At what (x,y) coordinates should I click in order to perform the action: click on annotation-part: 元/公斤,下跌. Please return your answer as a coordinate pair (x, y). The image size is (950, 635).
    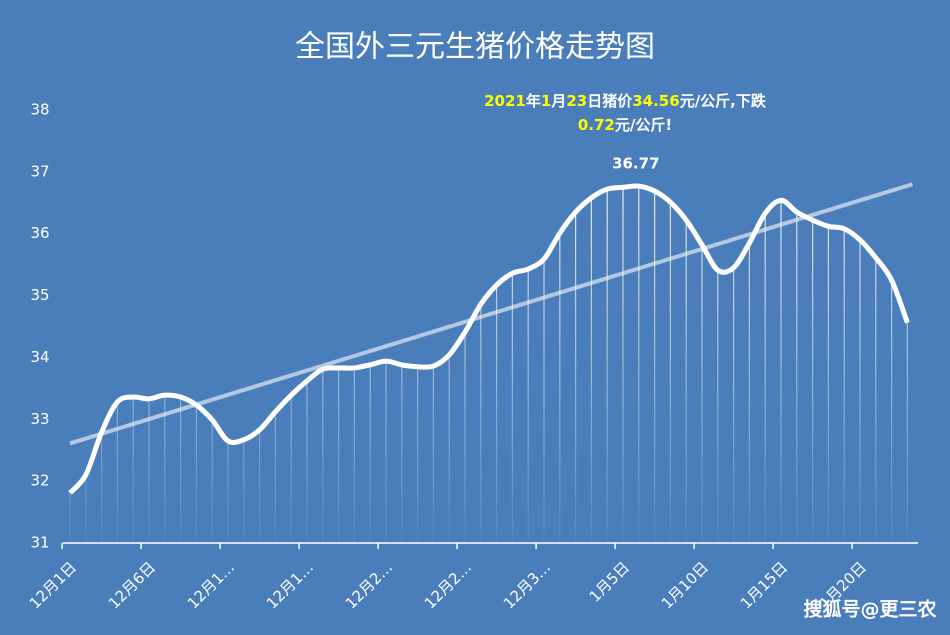
    Looking at the image, I should click on (723, 101).